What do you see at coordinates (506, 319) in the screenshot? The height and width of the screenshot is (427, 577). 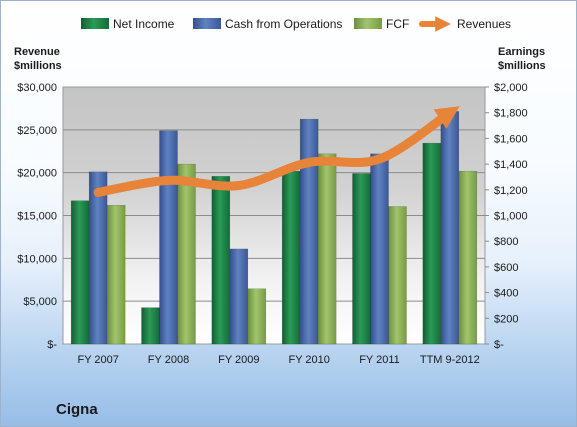 I see `right-tick-label: $200` at bounding box center [506, 319].